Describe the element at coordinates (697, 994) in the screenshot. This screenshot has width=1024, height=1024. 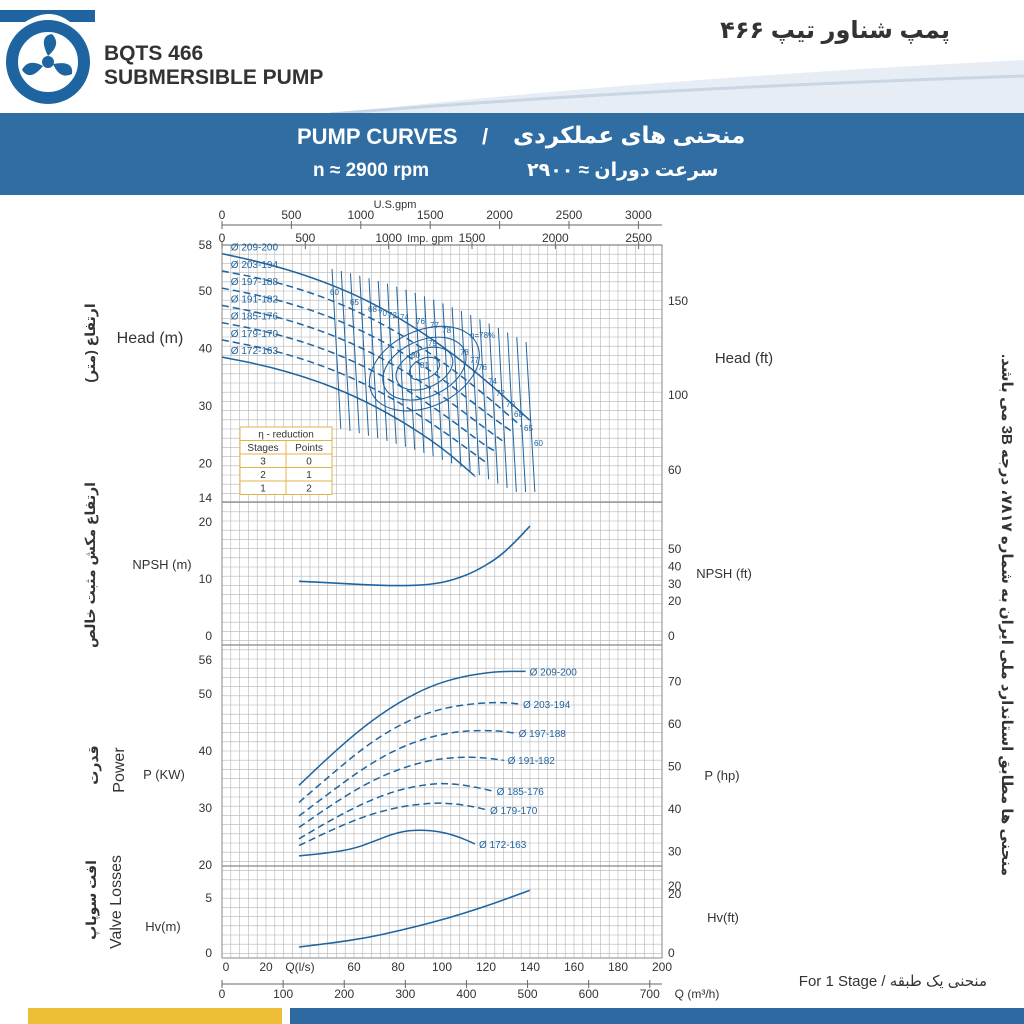
I see `m3h-axis-label: Q (m³/h)` at that location.